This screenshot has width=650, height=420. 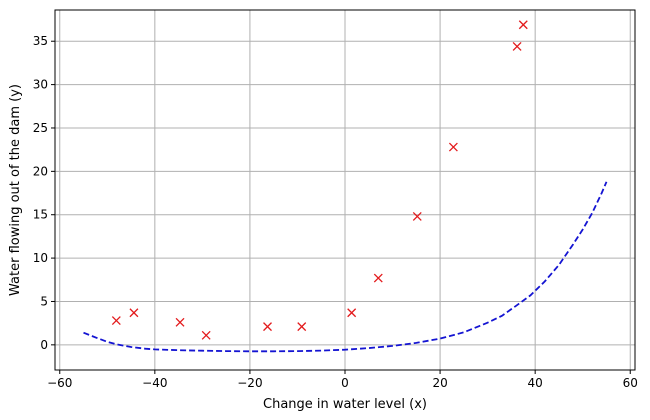 I want to click on y-tick-label: 30, so click(x=40, y=85).